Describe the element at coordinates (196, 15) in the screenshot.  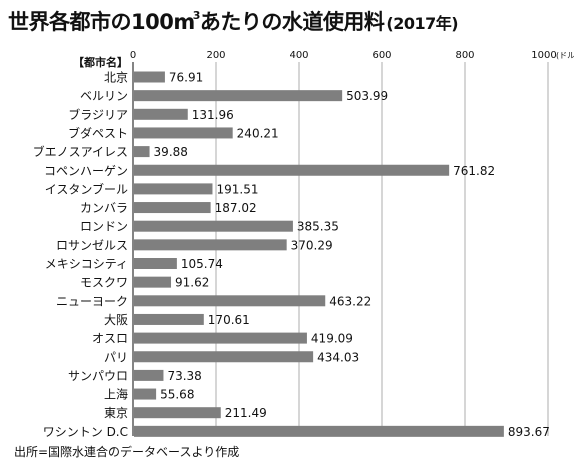
I see `chart-title-superscript: 3` at that location.